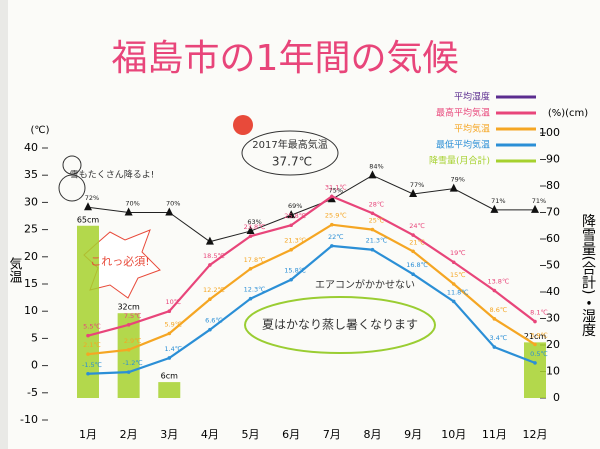  What do you see at coordinates (377, 221) in the screenshot?
I see `value-label: 25℃` at bounding box center [377, 221].